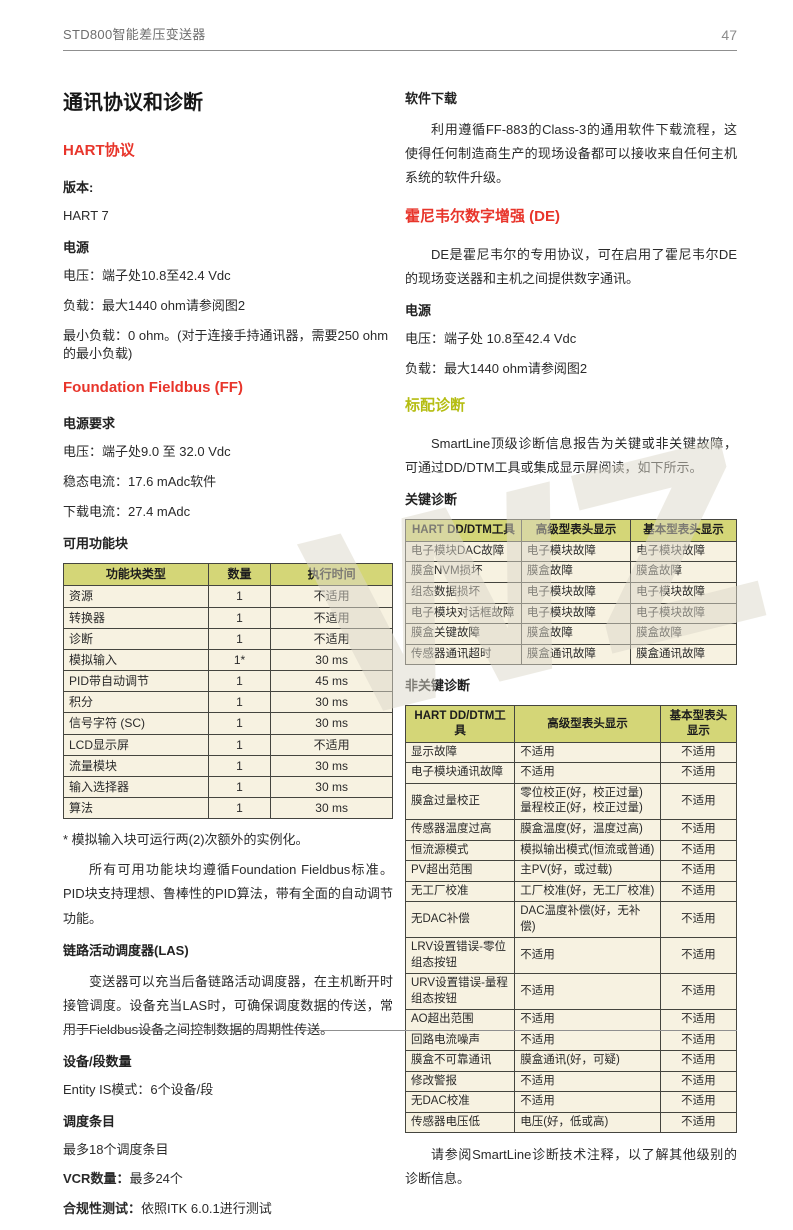 The image size is (793, 1230). Describe the element at coordinates (587, 801) in the screenshot. I see `table-cell: 零位校正(好，校正过量) 量程校正(好，校正过量)` at that location.